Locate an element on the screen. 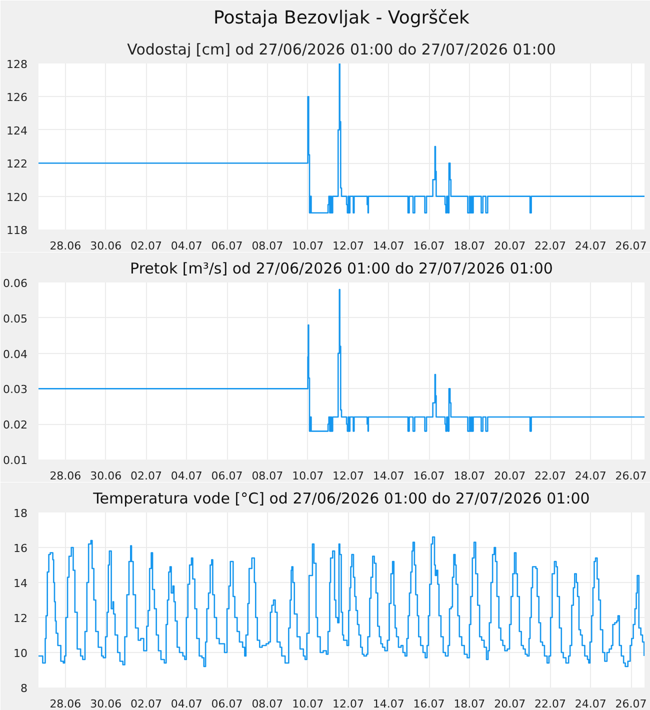 This screenshot has height=710, width=650. y-tick-label: 8 is located at coordinates (24, 688).